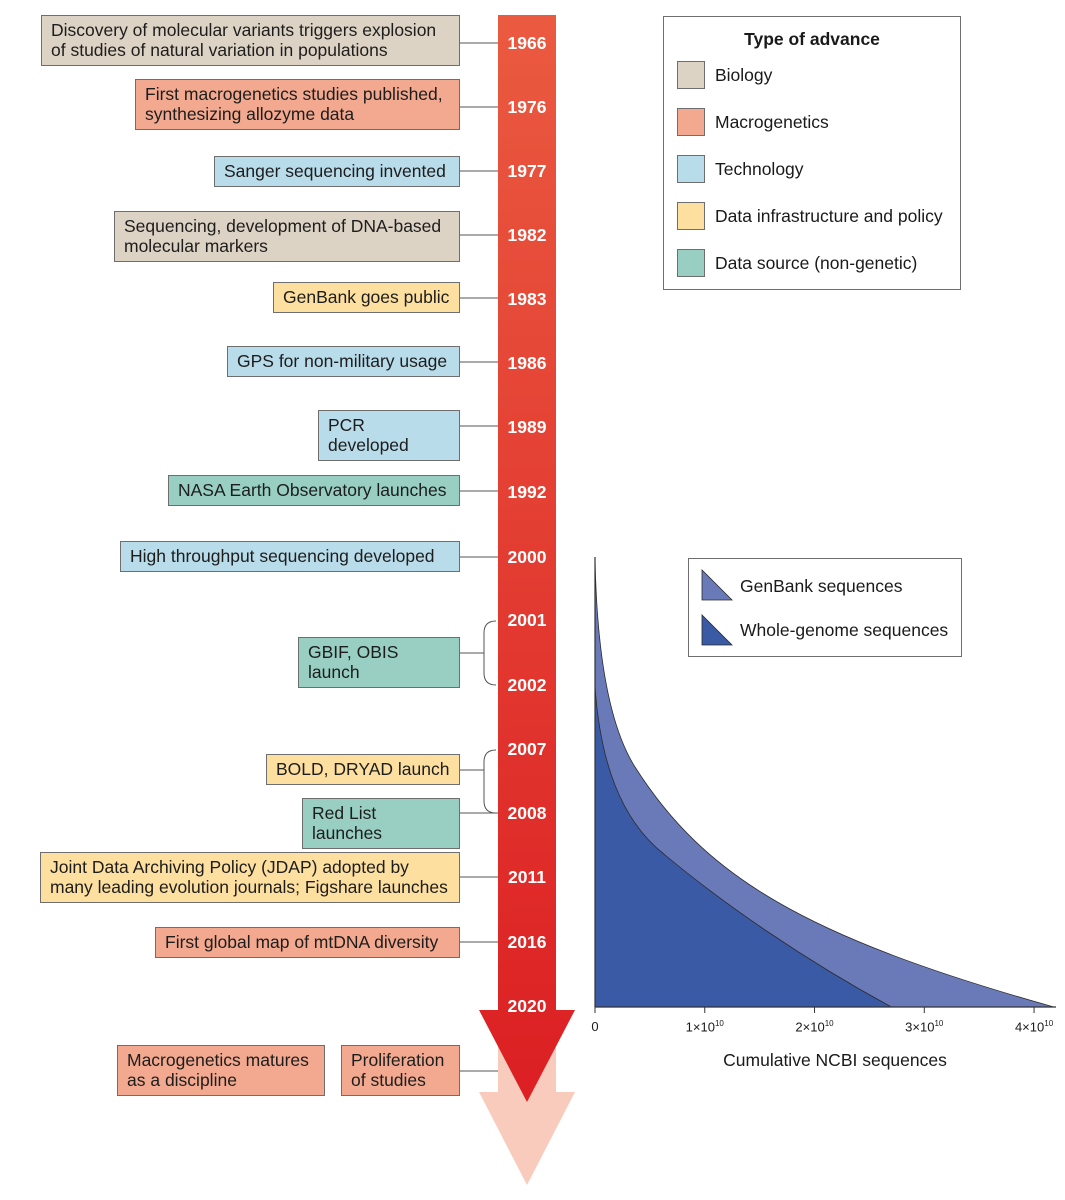 Image resolution: width=1065 pixels, height=1200 pixels. I want to click on future-discipline: Macrogenetics matures as a discipline, so click(221, 1070).